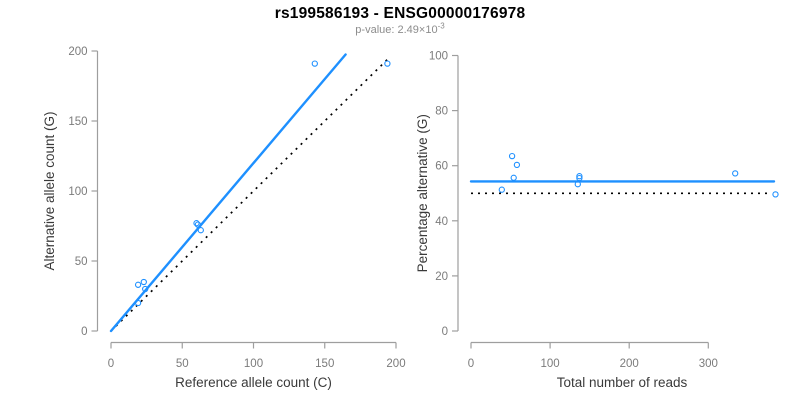 This screenshot has width=800, height=400. Describe the element at coordinates (400, 13) in the screenshot. I see `plot-title: rs199586193 - ENSG00000176978` at that location.